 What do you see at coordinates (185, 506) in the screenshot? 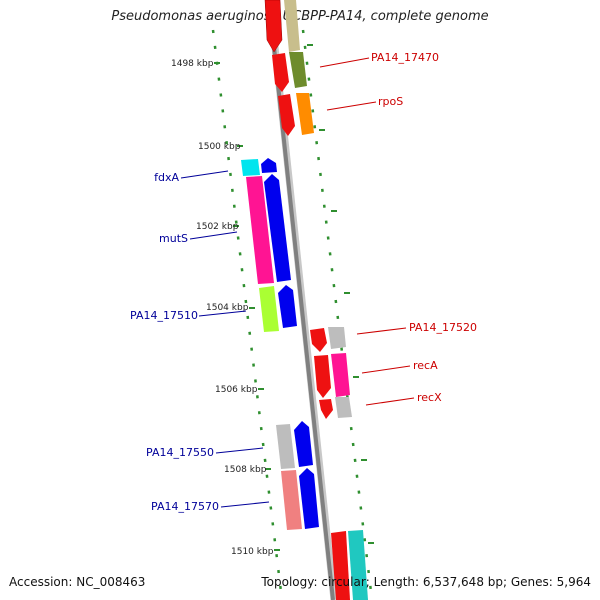
I see `gene-label-pa14-17570: PA14_17570` at bounding box center [185, 506].